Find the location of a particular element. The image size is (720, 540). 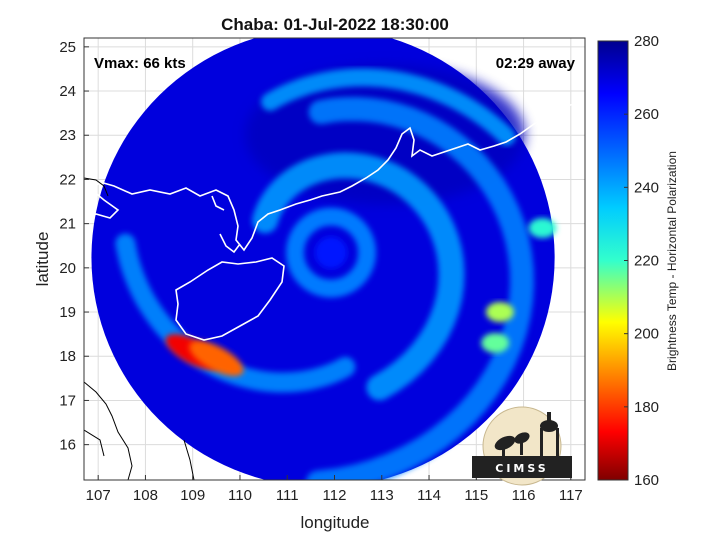

y-tick-labels: 16 17 18 19 20 21 22 23 24 25 is located at coordinates (74, 246).